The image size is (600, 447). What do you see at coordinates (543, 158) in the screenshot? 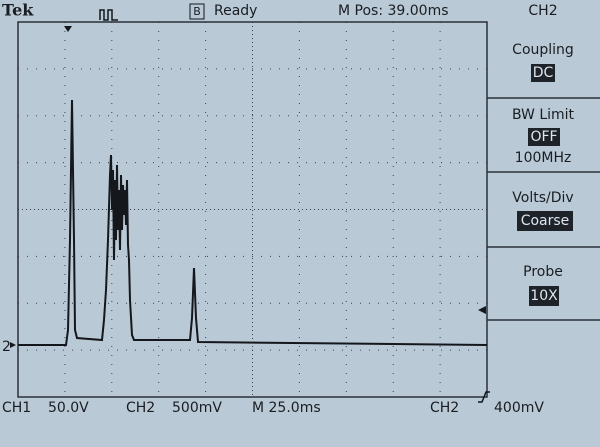
I see `menu-detail: 100MHz` at bounding box center [543, 158].